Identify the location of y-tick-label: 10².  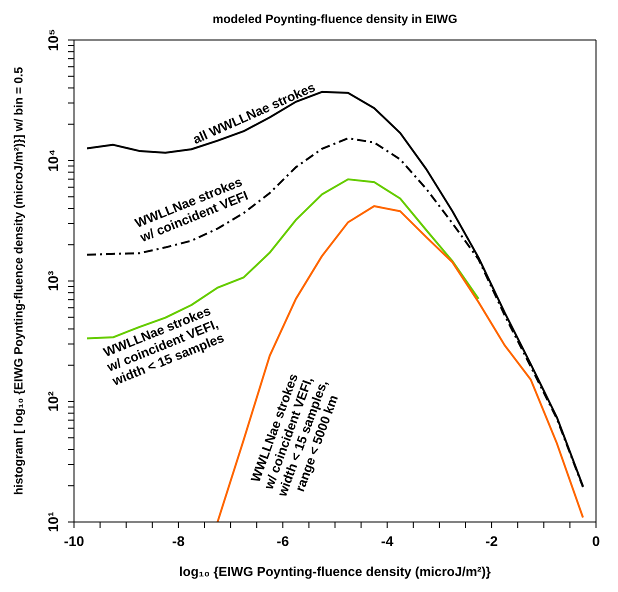
(53, 401).